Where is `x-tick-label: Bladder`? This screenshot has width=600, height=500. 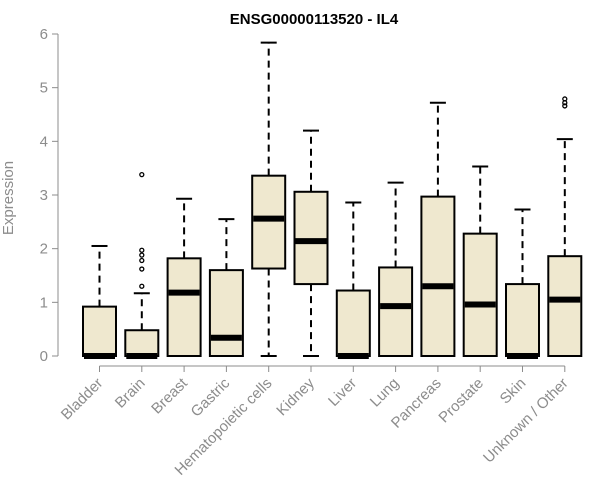
x-tick-label: Bladder is located at coordinates (82, 399).